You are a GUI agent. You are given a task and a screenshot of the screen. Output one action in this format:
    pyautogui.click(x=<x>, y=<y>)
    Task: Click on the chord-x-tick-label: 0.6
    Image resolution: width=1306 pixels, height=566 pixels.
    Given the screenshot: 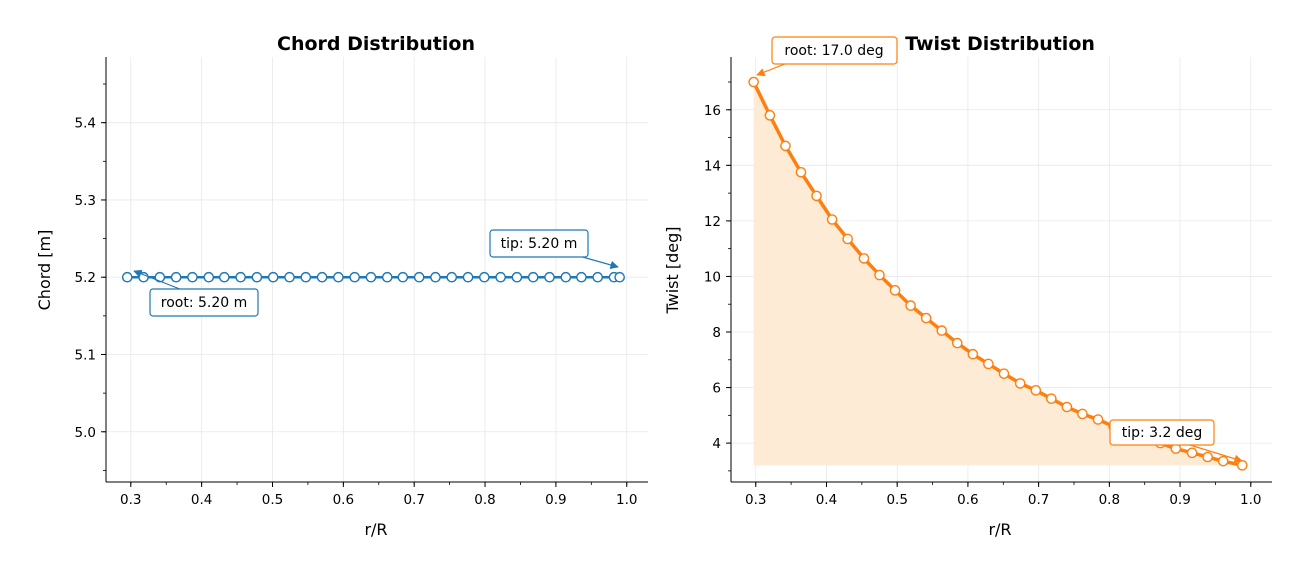 What is the action you would take?
    pyautogui.click(x=343, y=500)
    